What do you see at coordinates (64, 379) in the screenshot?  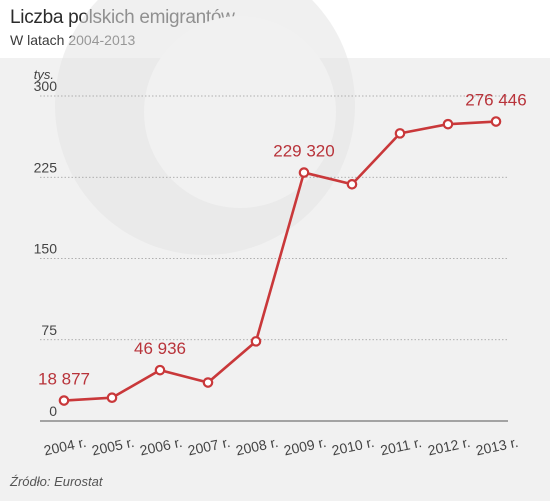 I see `data-label: 18 877` at bounding box center [64, 379].